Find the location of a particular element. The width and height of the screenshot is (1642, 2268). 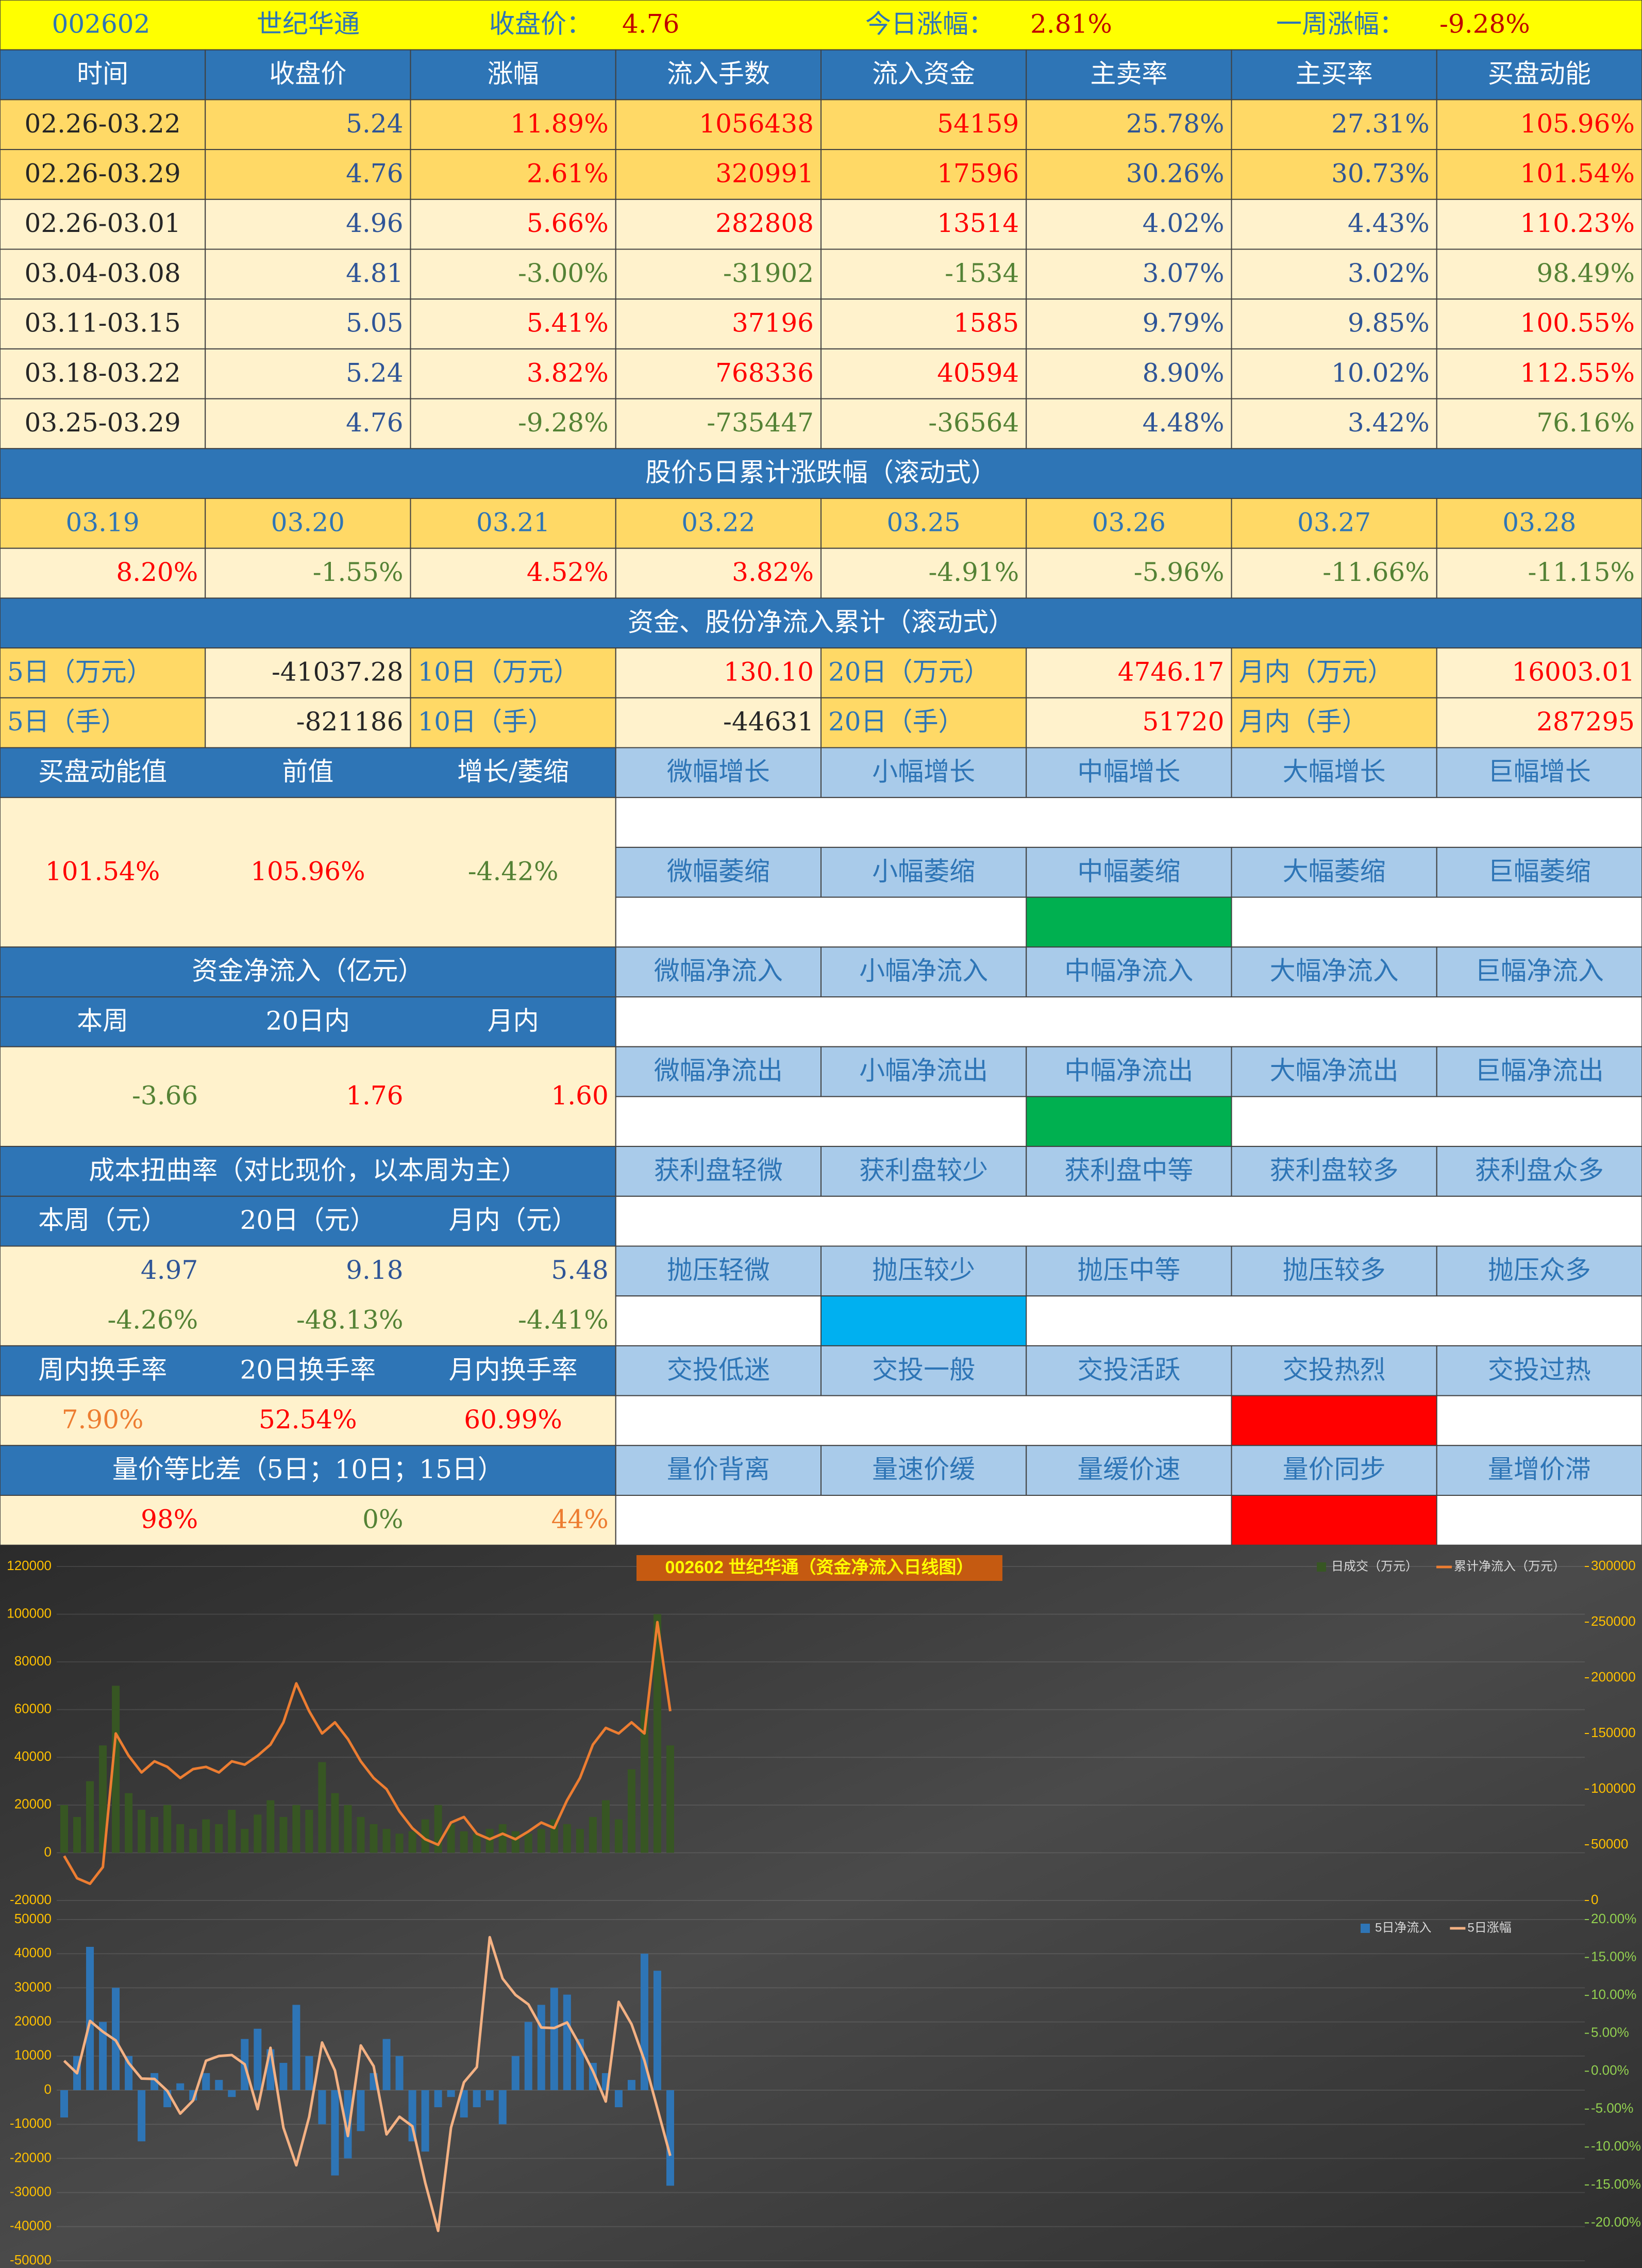

label-text: 10日（万元） is located at coordinates (499, 672).